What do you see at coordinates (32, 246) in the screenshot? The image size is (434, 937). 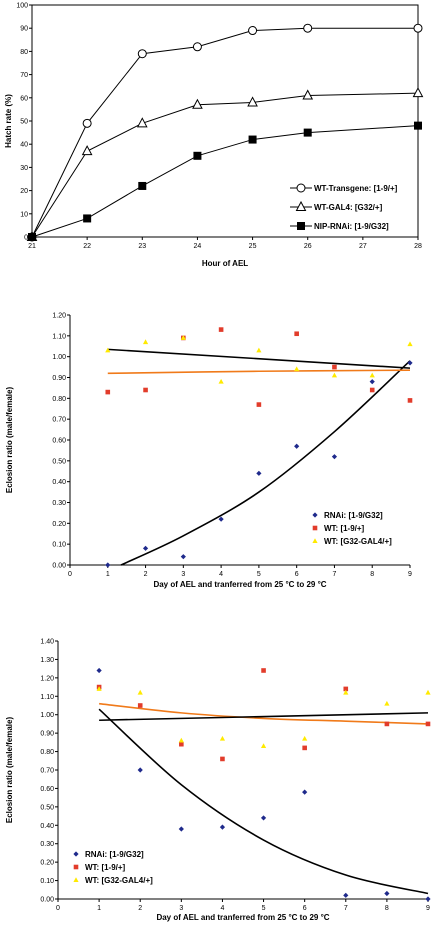 I see `x-tick-label: 21` at bounding box center [32, 246].